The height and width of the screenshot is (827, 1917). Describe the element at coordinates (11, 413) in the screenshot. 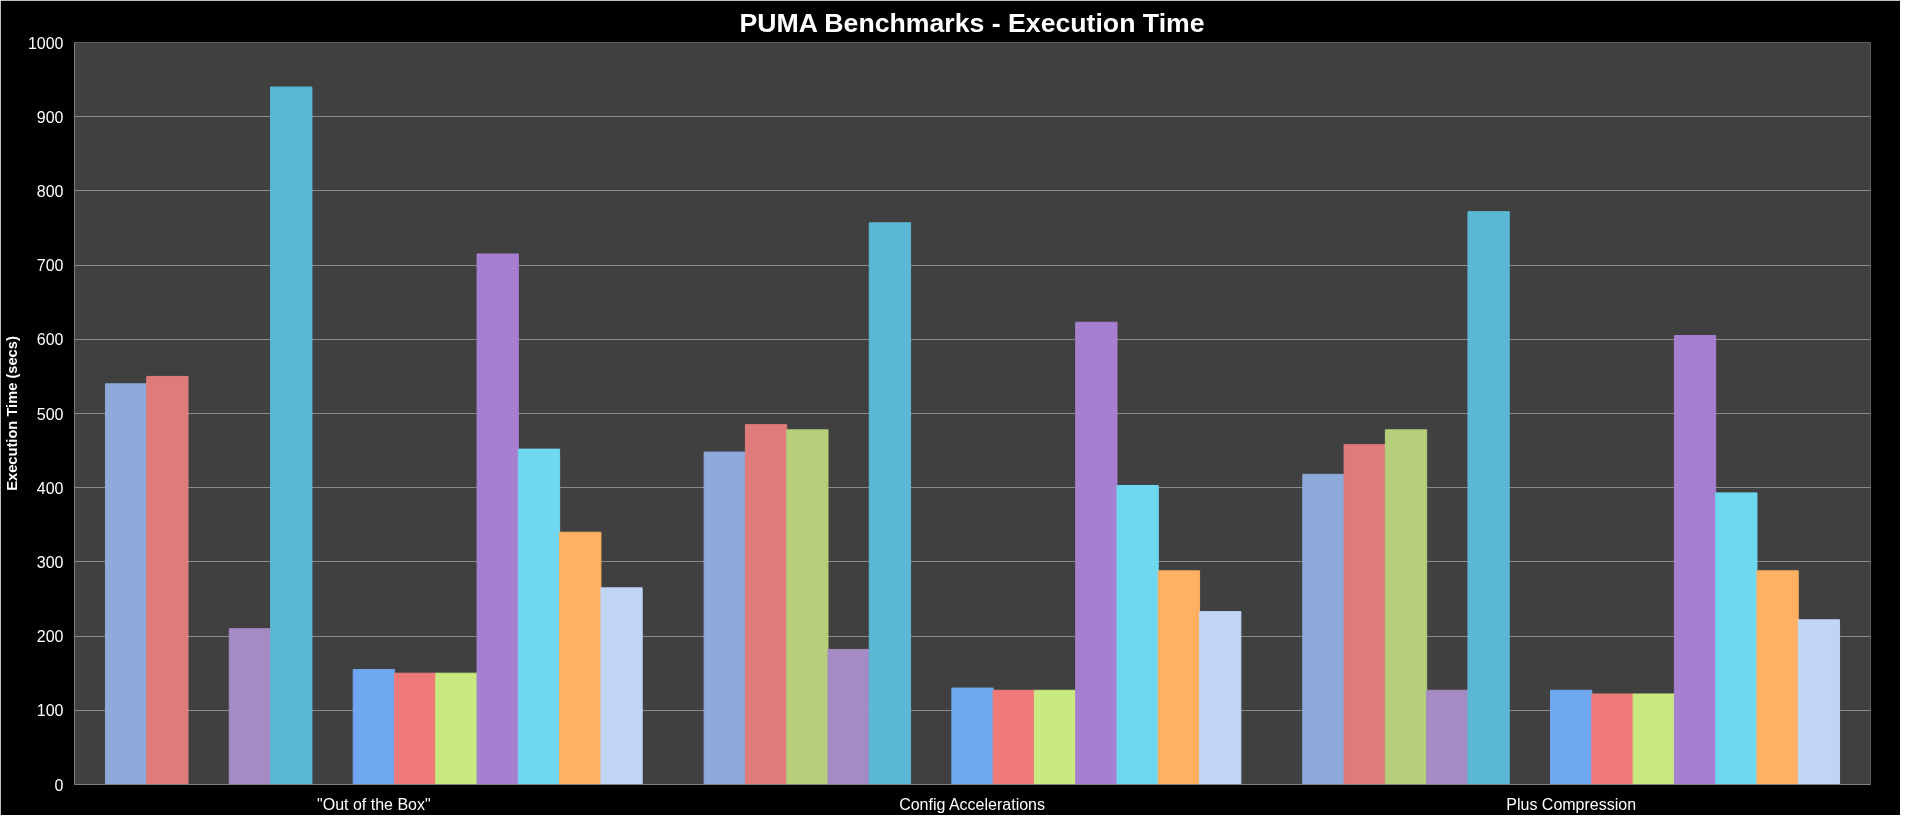

I see `y-axis-title: Execution Time (secs)` at that location.